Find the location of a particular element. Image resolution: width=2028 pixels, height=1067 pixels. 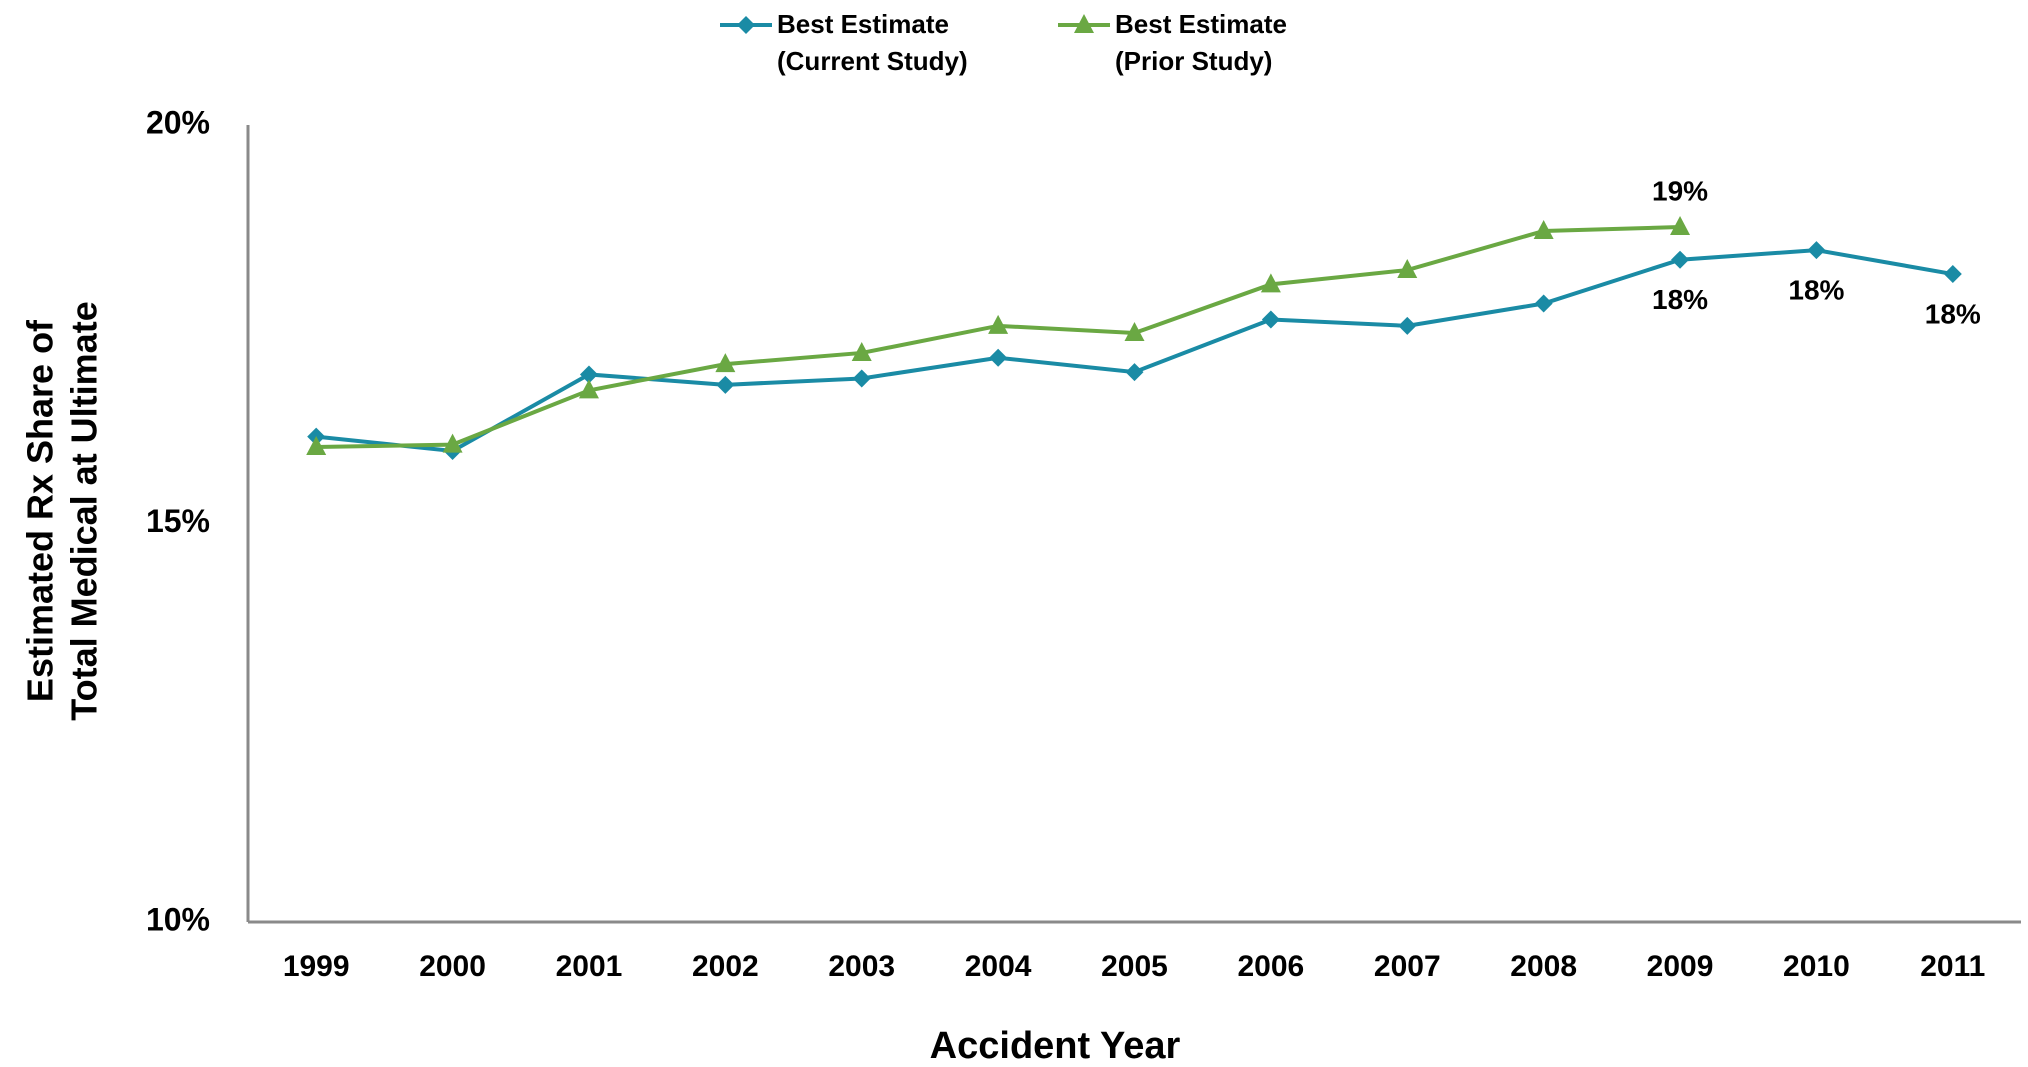

x-tick-label: 1999 is located at coordinates (316, 966).